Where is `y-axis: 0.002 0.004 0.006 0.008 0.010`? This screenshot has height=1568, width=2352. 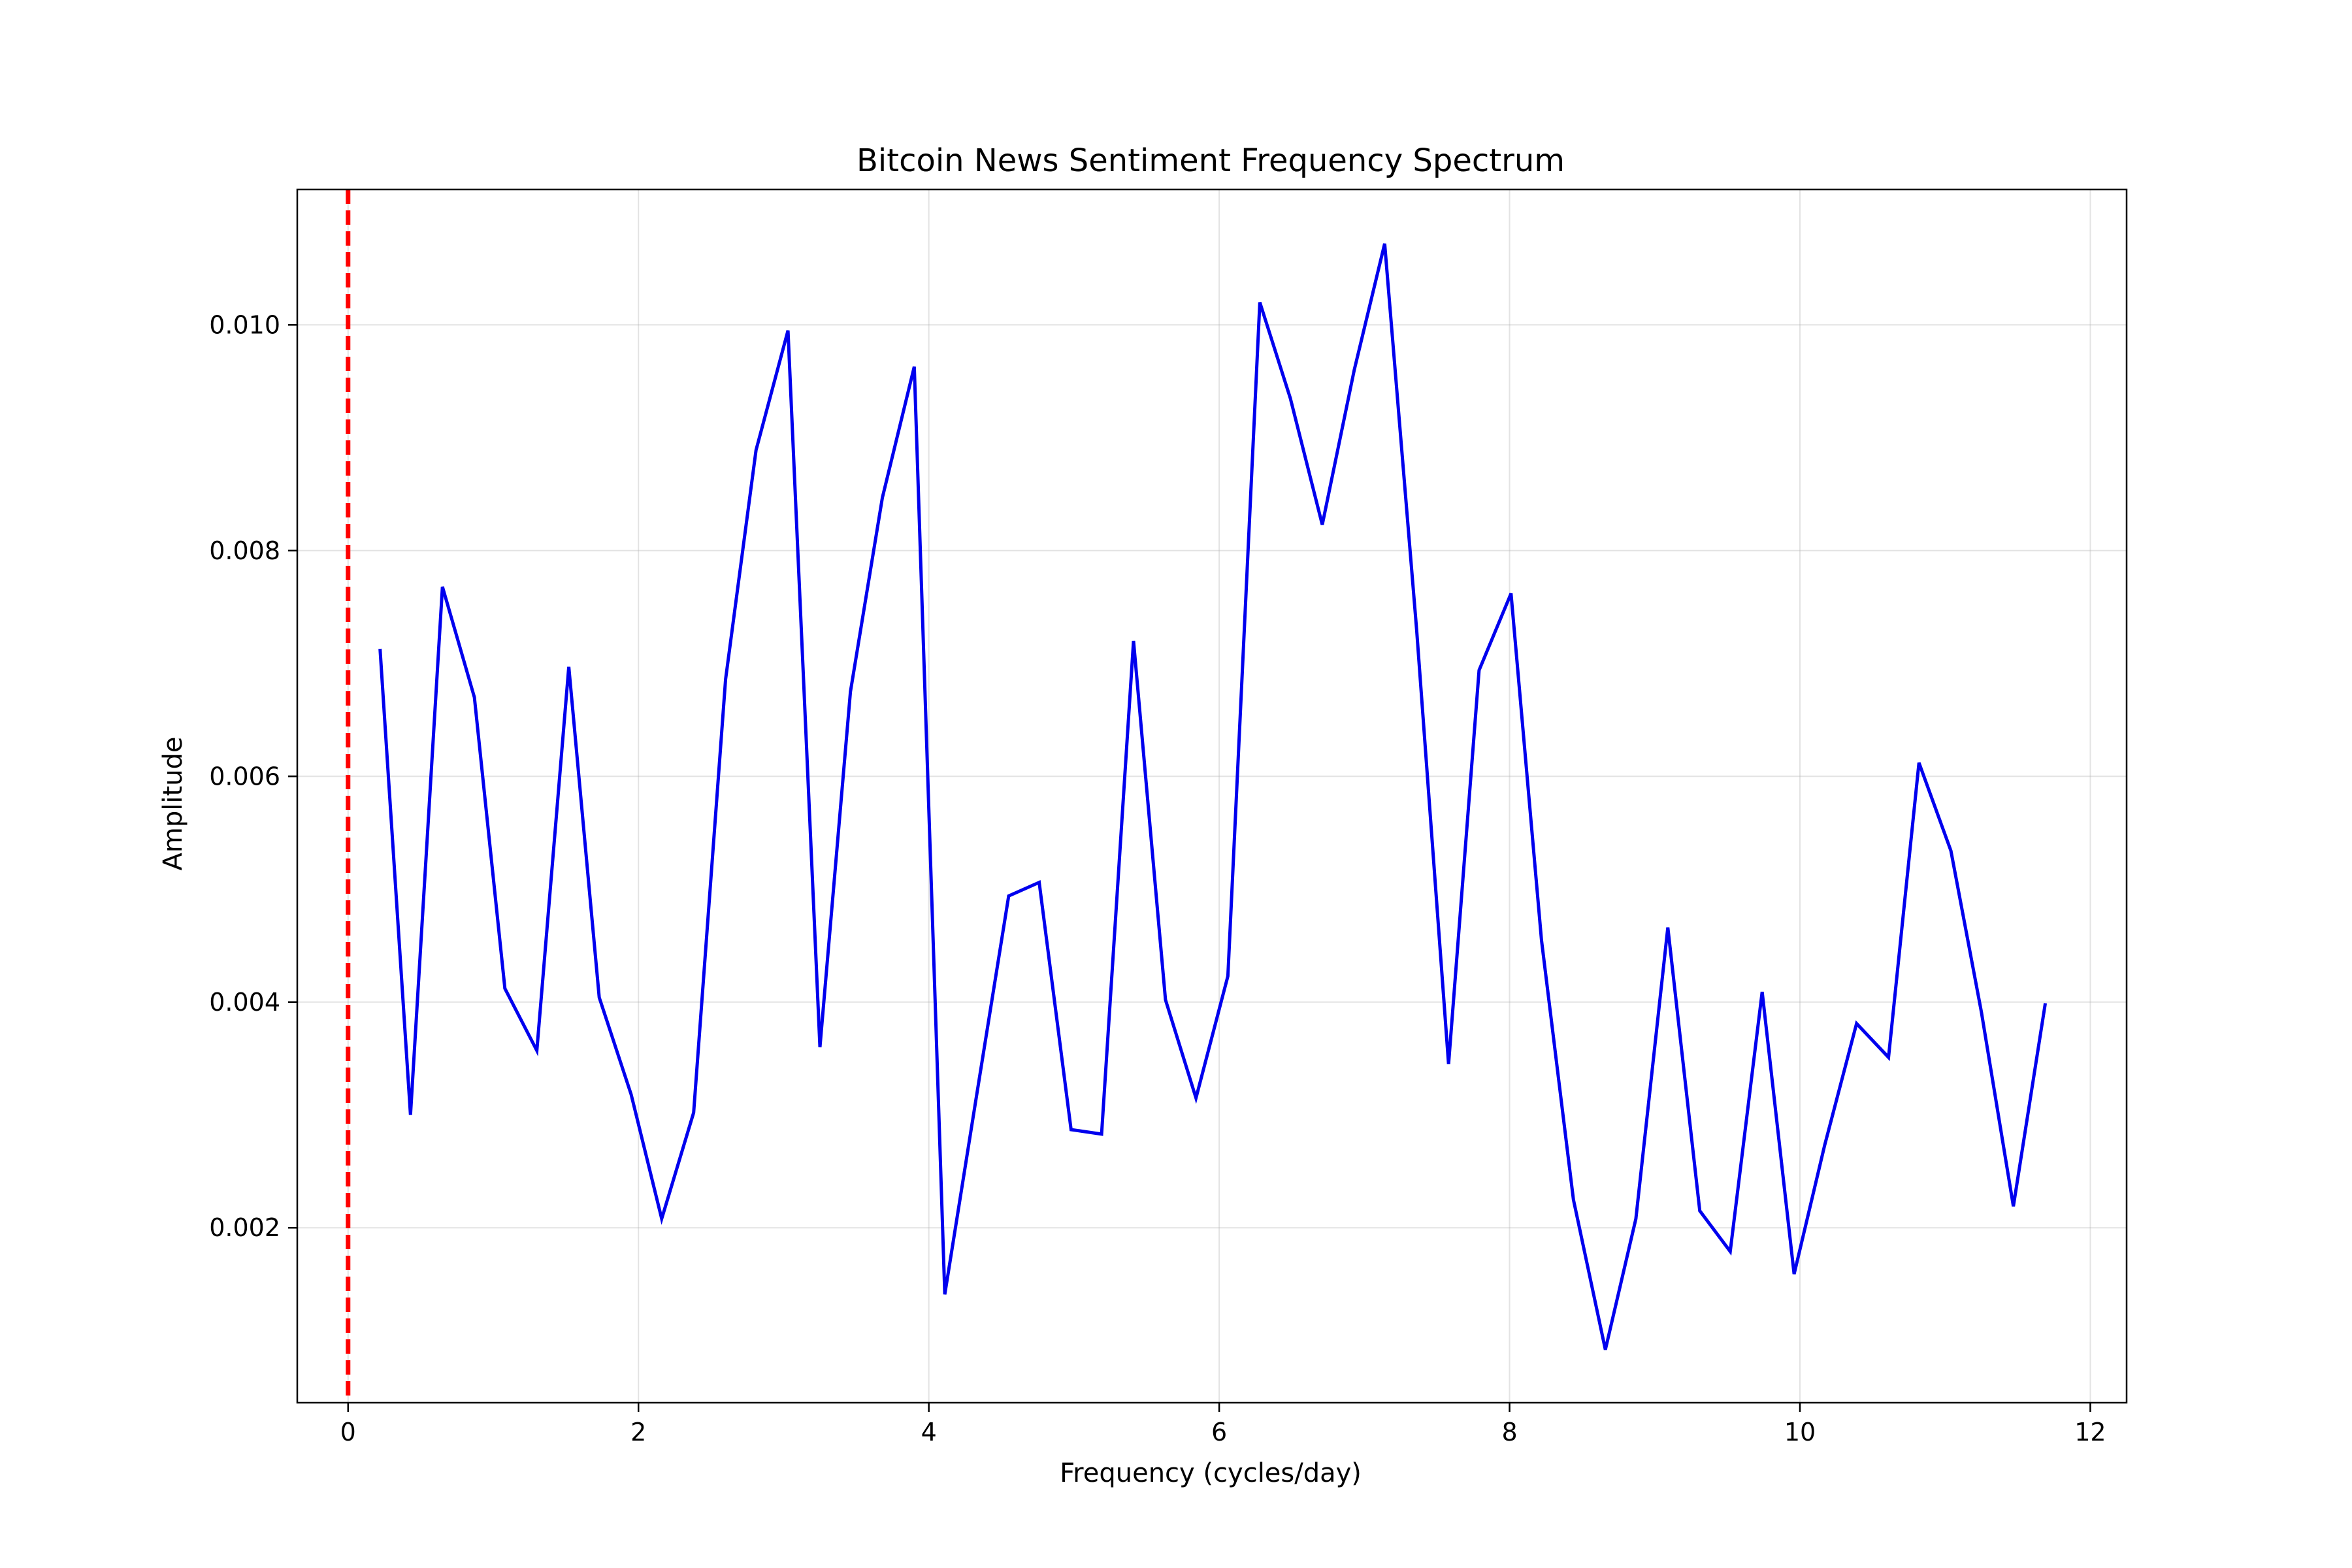 y-axis: 0.002 0.004 0.006 0.008 0.010 is located at coordinates (253, 776).